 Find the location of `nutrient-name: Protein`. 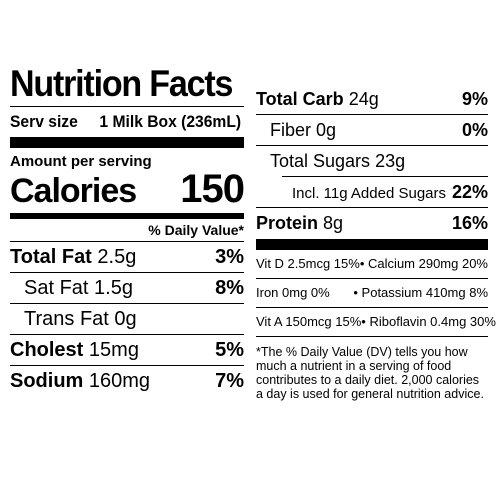

nutrient-name: Protein is located at coordinates (287, 223).